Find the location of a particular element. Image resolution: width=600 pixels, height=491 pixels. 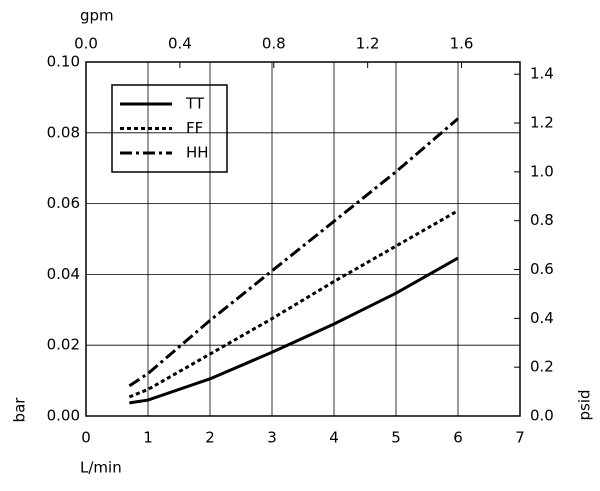

y-tick-label: 0.06 is located at coordinates (63, 203).